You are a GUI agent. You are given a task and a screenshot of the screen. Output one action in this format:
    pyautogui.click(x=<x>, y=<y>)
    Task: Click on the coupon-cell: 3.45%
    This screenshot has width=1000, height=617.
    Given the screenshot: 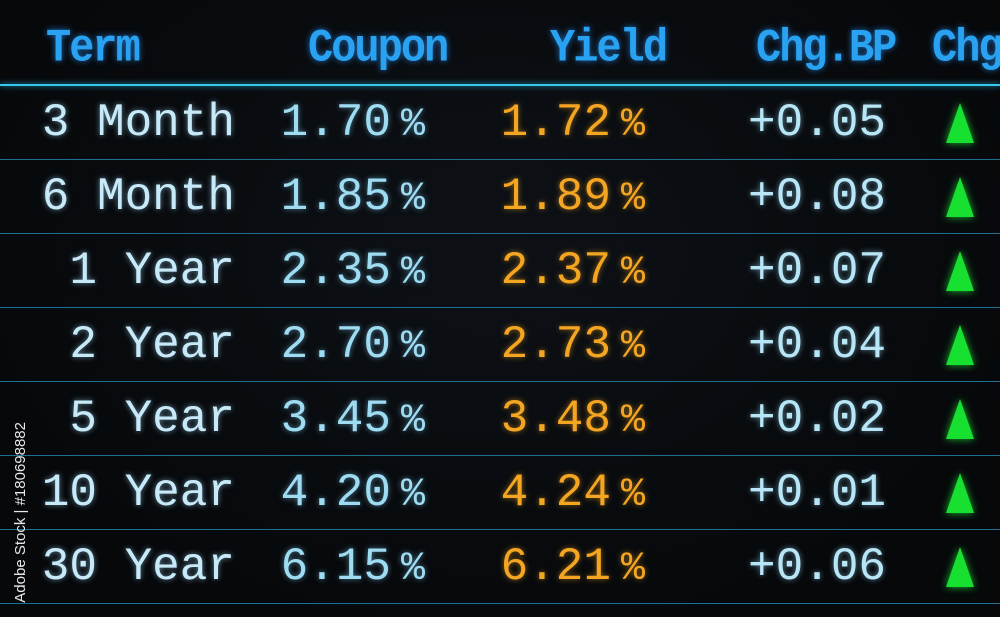 What is the action you would take?
    pyautogui.click(x=353, y=420)
    